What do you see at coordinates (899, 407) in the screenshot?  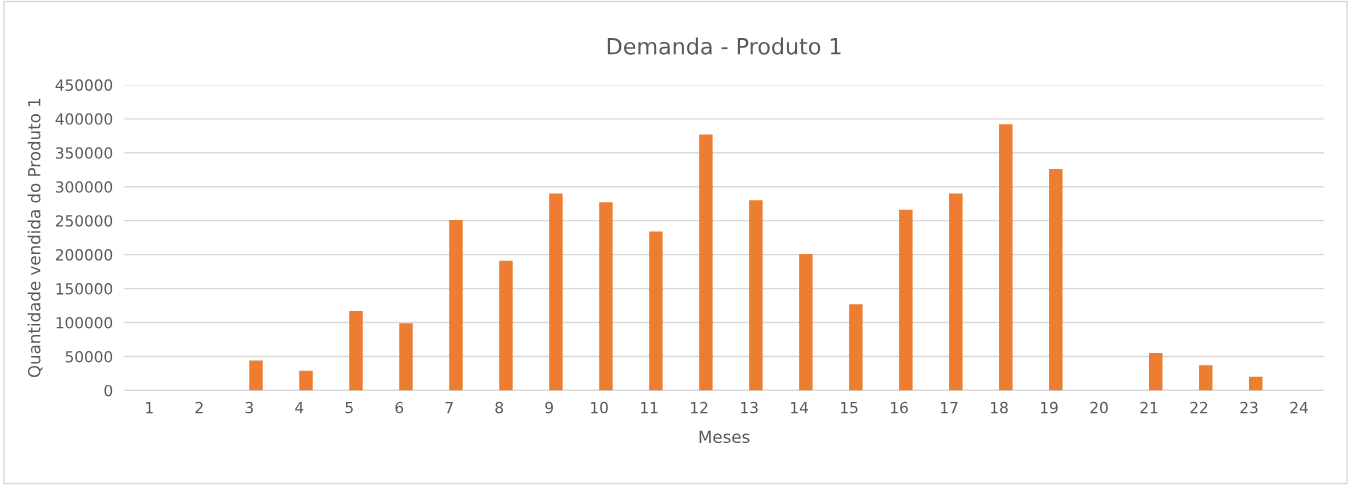 I see `x-tick-label: 16` at bounding box center [899, 407].